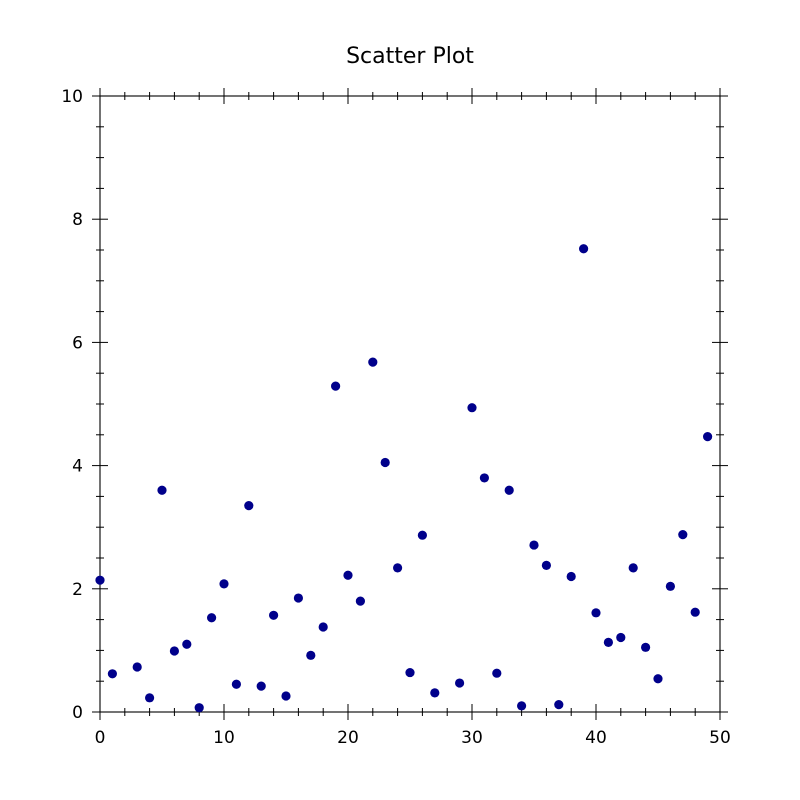  I want to click on x-tick-label: 30, so click(472, 738).